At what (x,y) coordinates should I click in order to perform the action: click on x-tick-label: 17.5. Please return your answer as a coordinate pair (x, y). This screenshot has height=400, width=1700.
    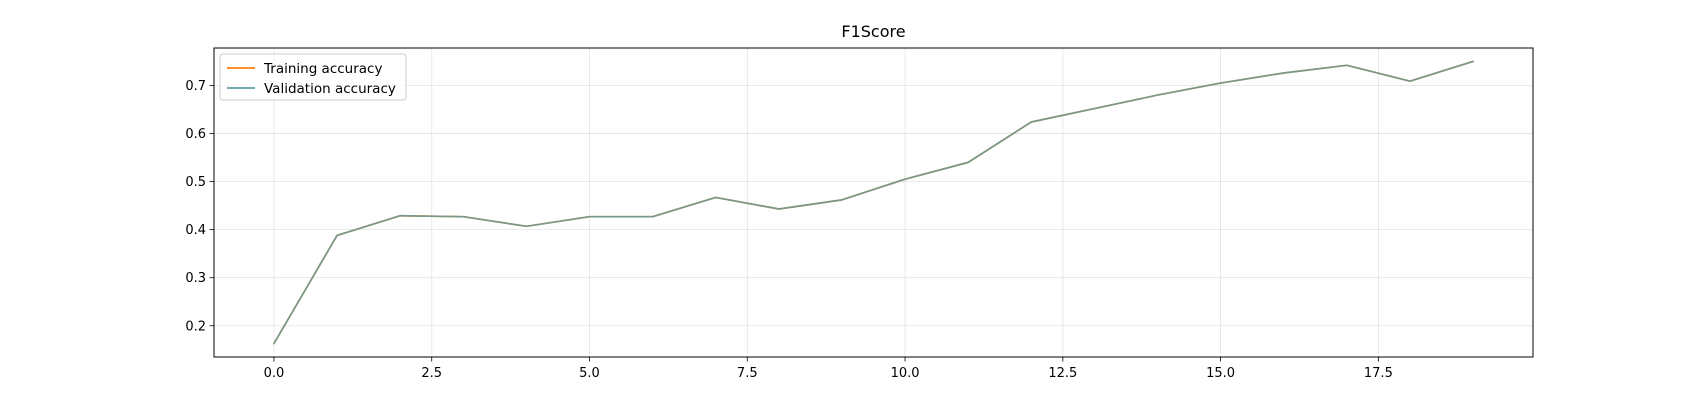
    Looking at the image, I should click on (1378, 373).